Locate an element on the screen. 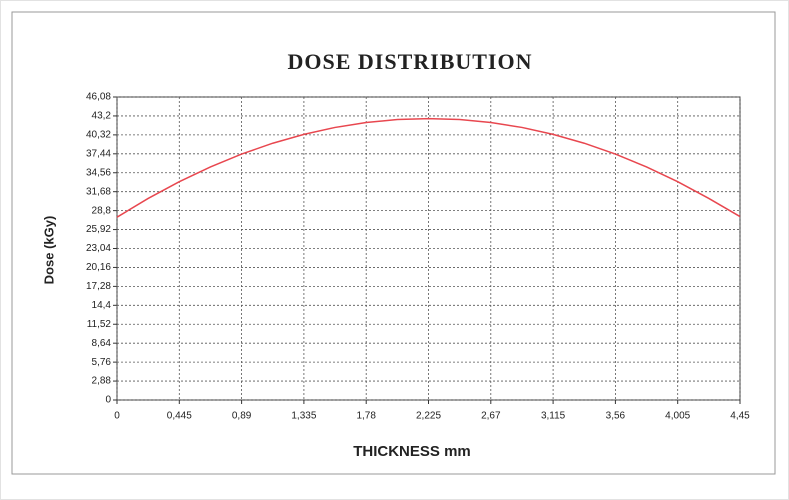 This screenshot has width=789, height=500. y-tick-label: 23,04 is located at coordinates (98, 248).